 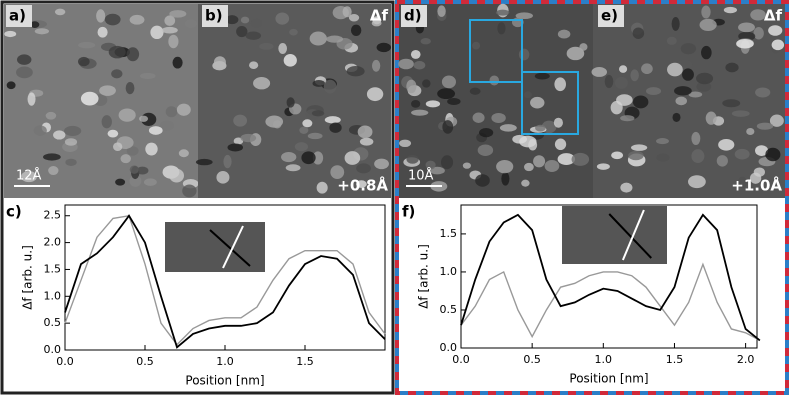 I want to click on inset-image, so click(x=215, y=247).